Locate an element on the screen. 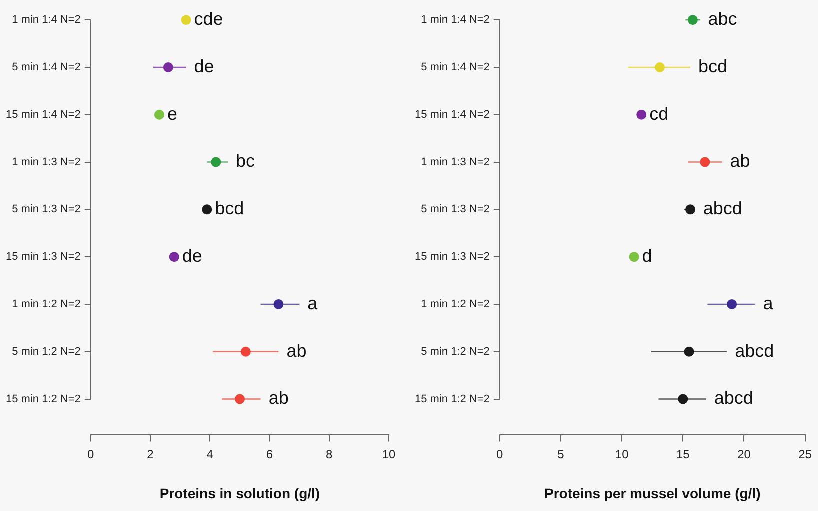  annotation: cd is located at coordinates (659, 114).